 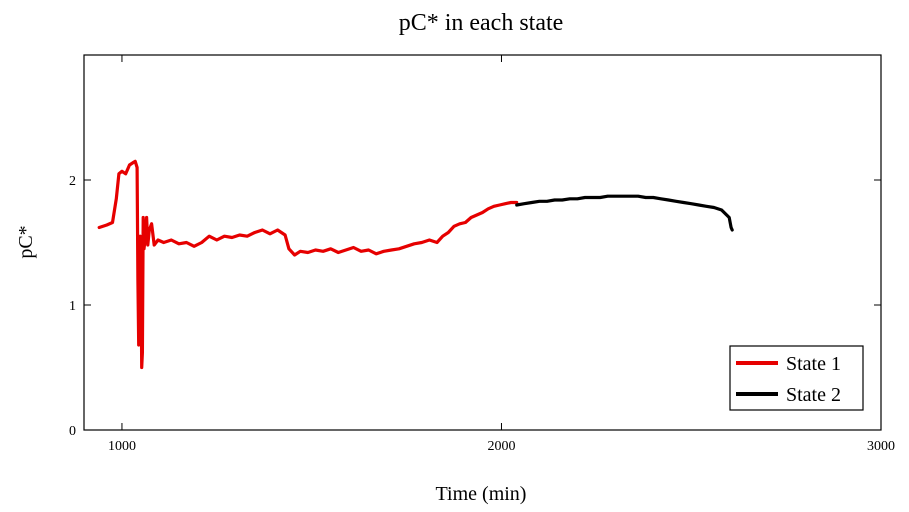 I want to click on legend: State 1 State 2, so click(x=796, y=378).